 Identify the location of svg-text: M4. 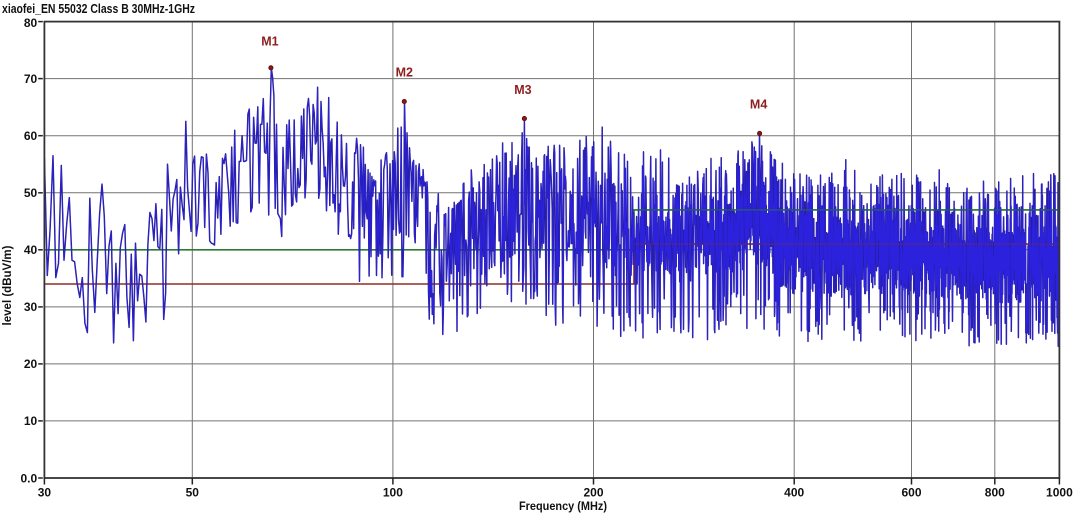
(758, 105).